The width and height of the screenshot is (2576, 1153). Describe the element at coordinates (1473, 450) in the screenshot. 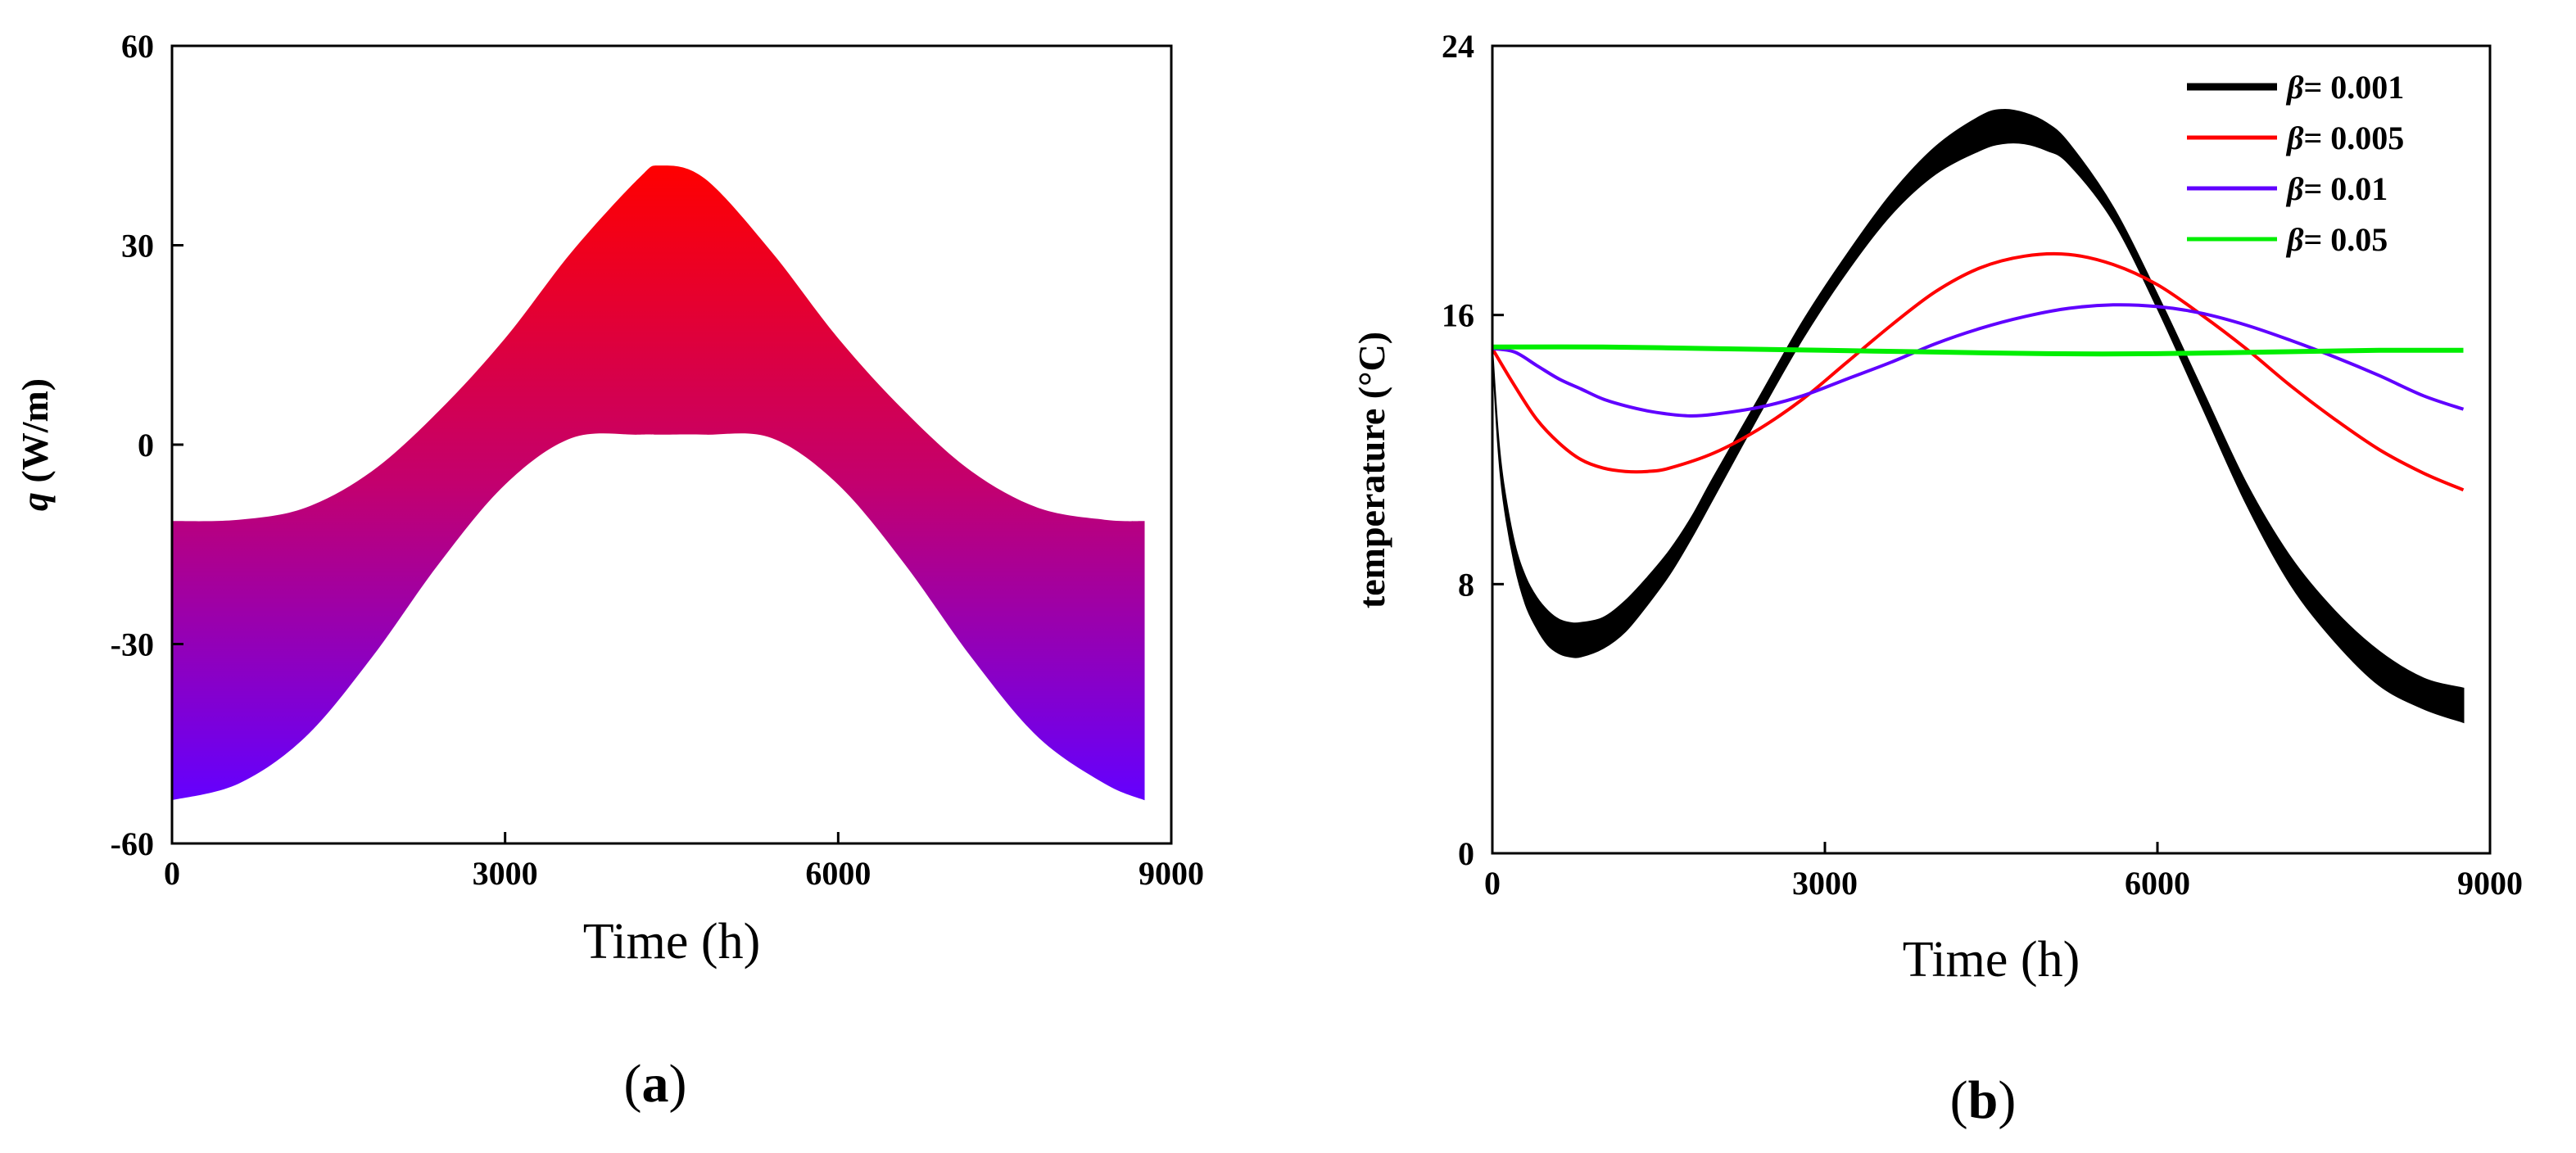

I see `chart-b-y-ticks: 0 8 16 24` at that location.